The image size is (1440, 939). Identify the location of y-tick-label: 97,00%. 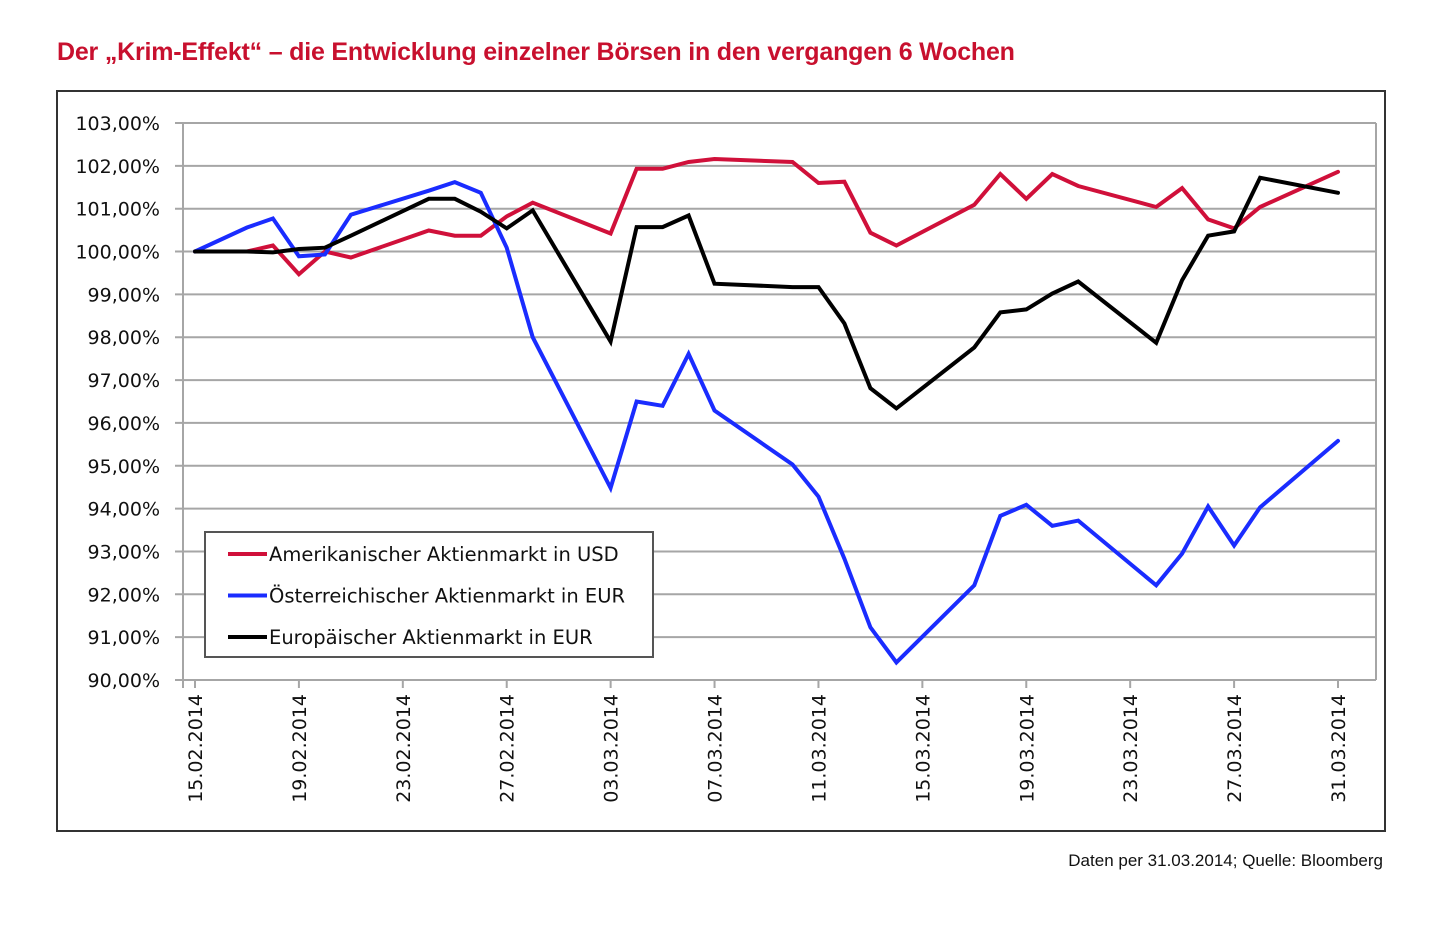
(124, 381).